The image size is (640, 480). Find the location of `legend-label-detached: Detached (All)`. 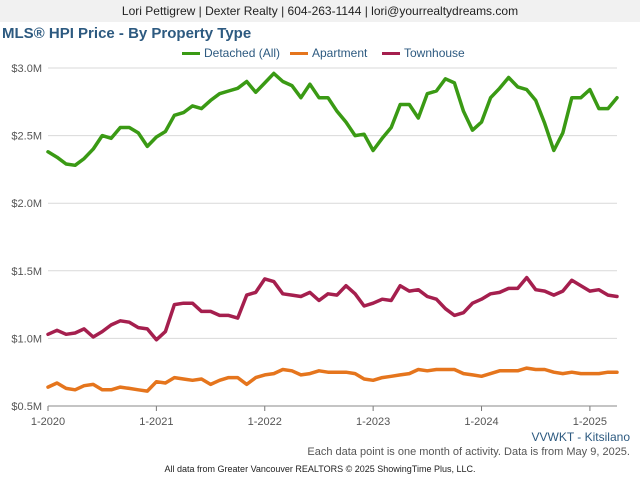

legend-label-detached: Detached (All) is located at coordinates (242, 53).